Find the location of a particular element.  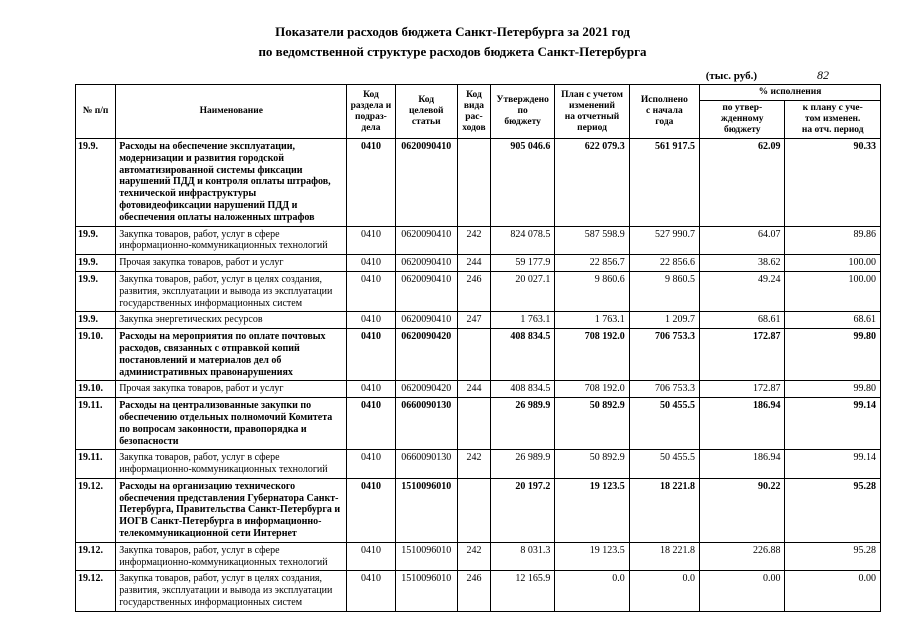

cell-code-type: 247 is located at coordinates (474, 320).